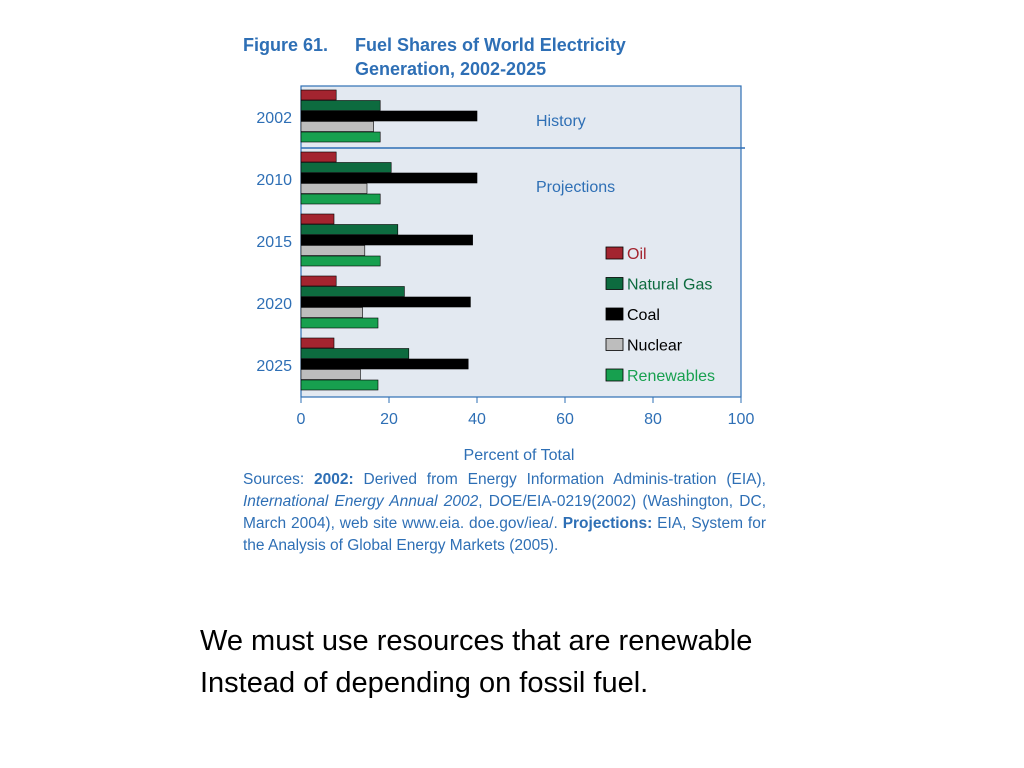 This screenshot has height=768, width=1024. Describe the element at coordinates (318, 157) in the screenshot. I see `bar-oil-2010` at that location.